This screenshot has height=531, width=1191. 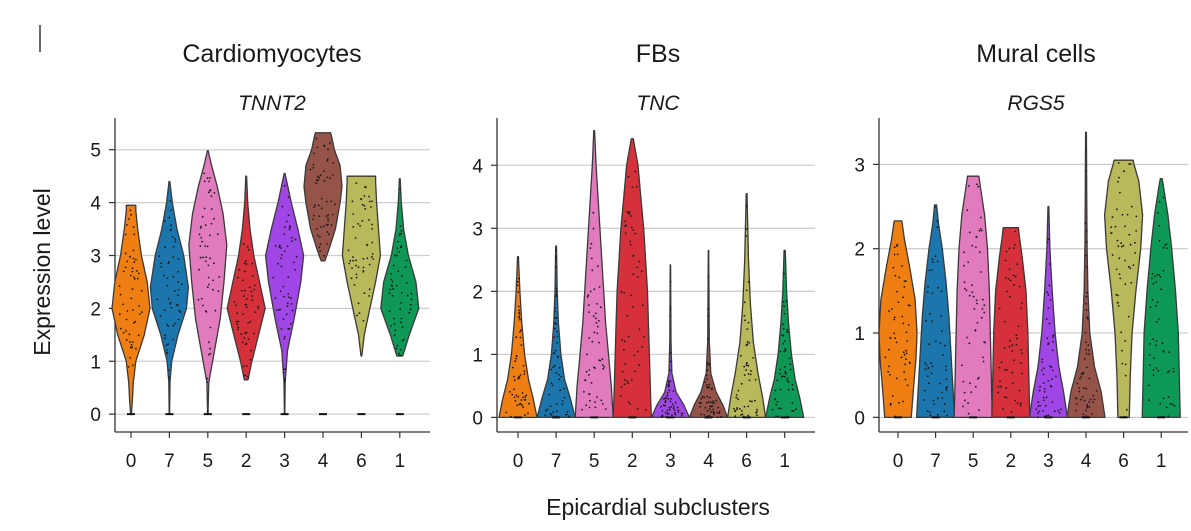 What do you see at coordinates (95, 415) in the screenshot?
I see `y-tick-label: 0` at bounding box center [95, 415].